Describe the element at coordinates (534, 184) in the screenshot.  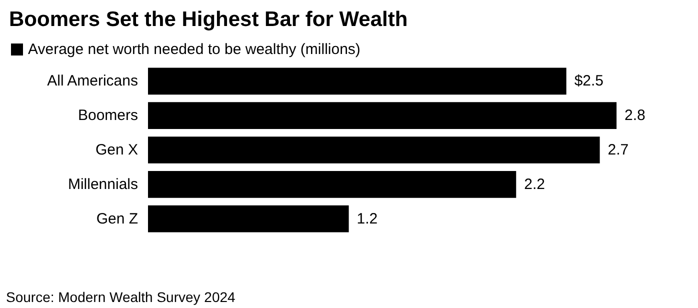
I see `data-label: 2.2` at that location.